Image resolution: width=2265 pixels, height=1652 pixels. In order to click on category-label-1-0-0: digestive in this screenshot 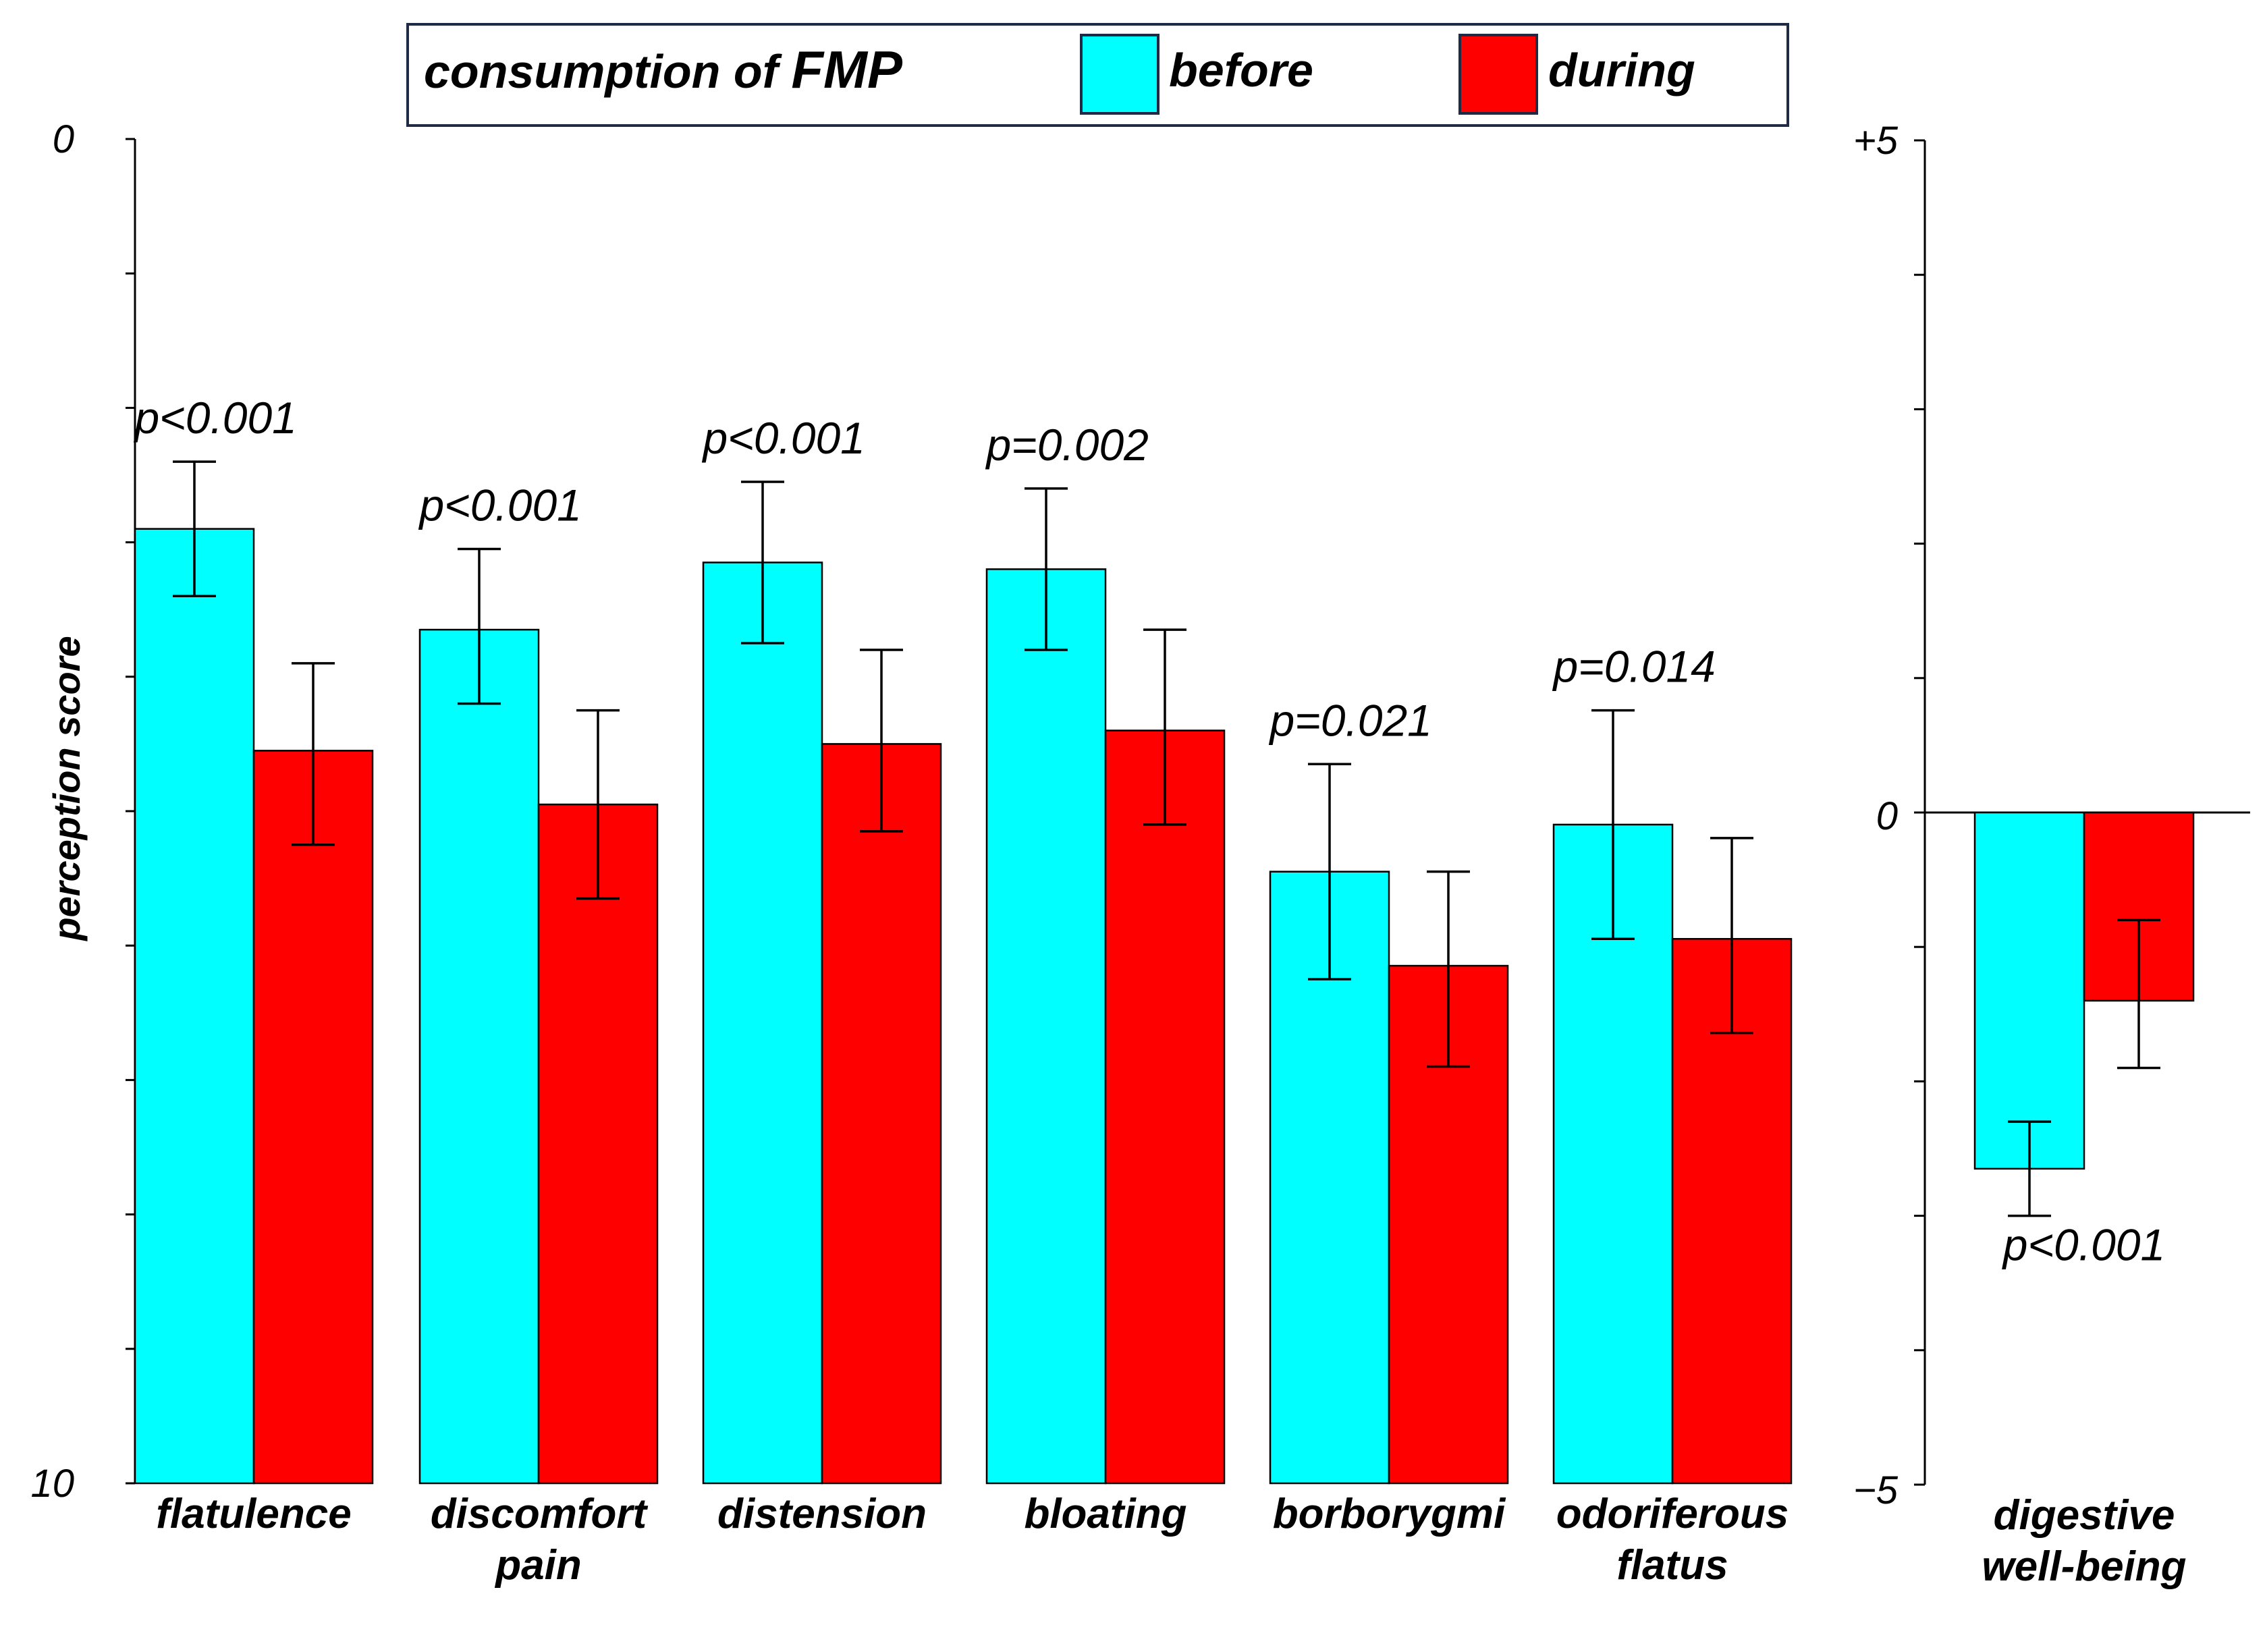, I will do `click(2084, 1516)`.